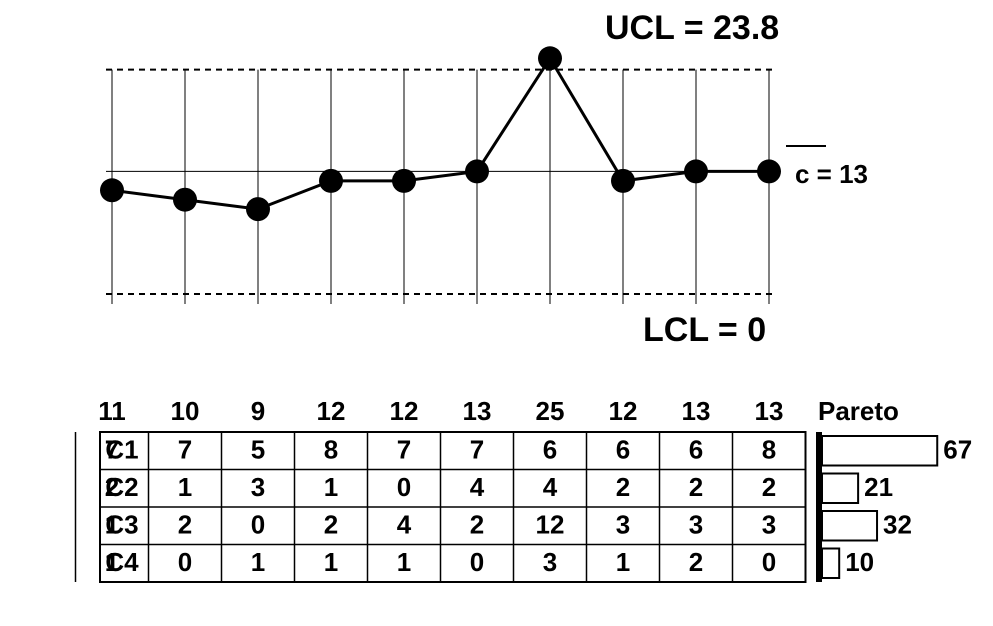  I want to click on pareto-title: Pareto, so click(858, 411).